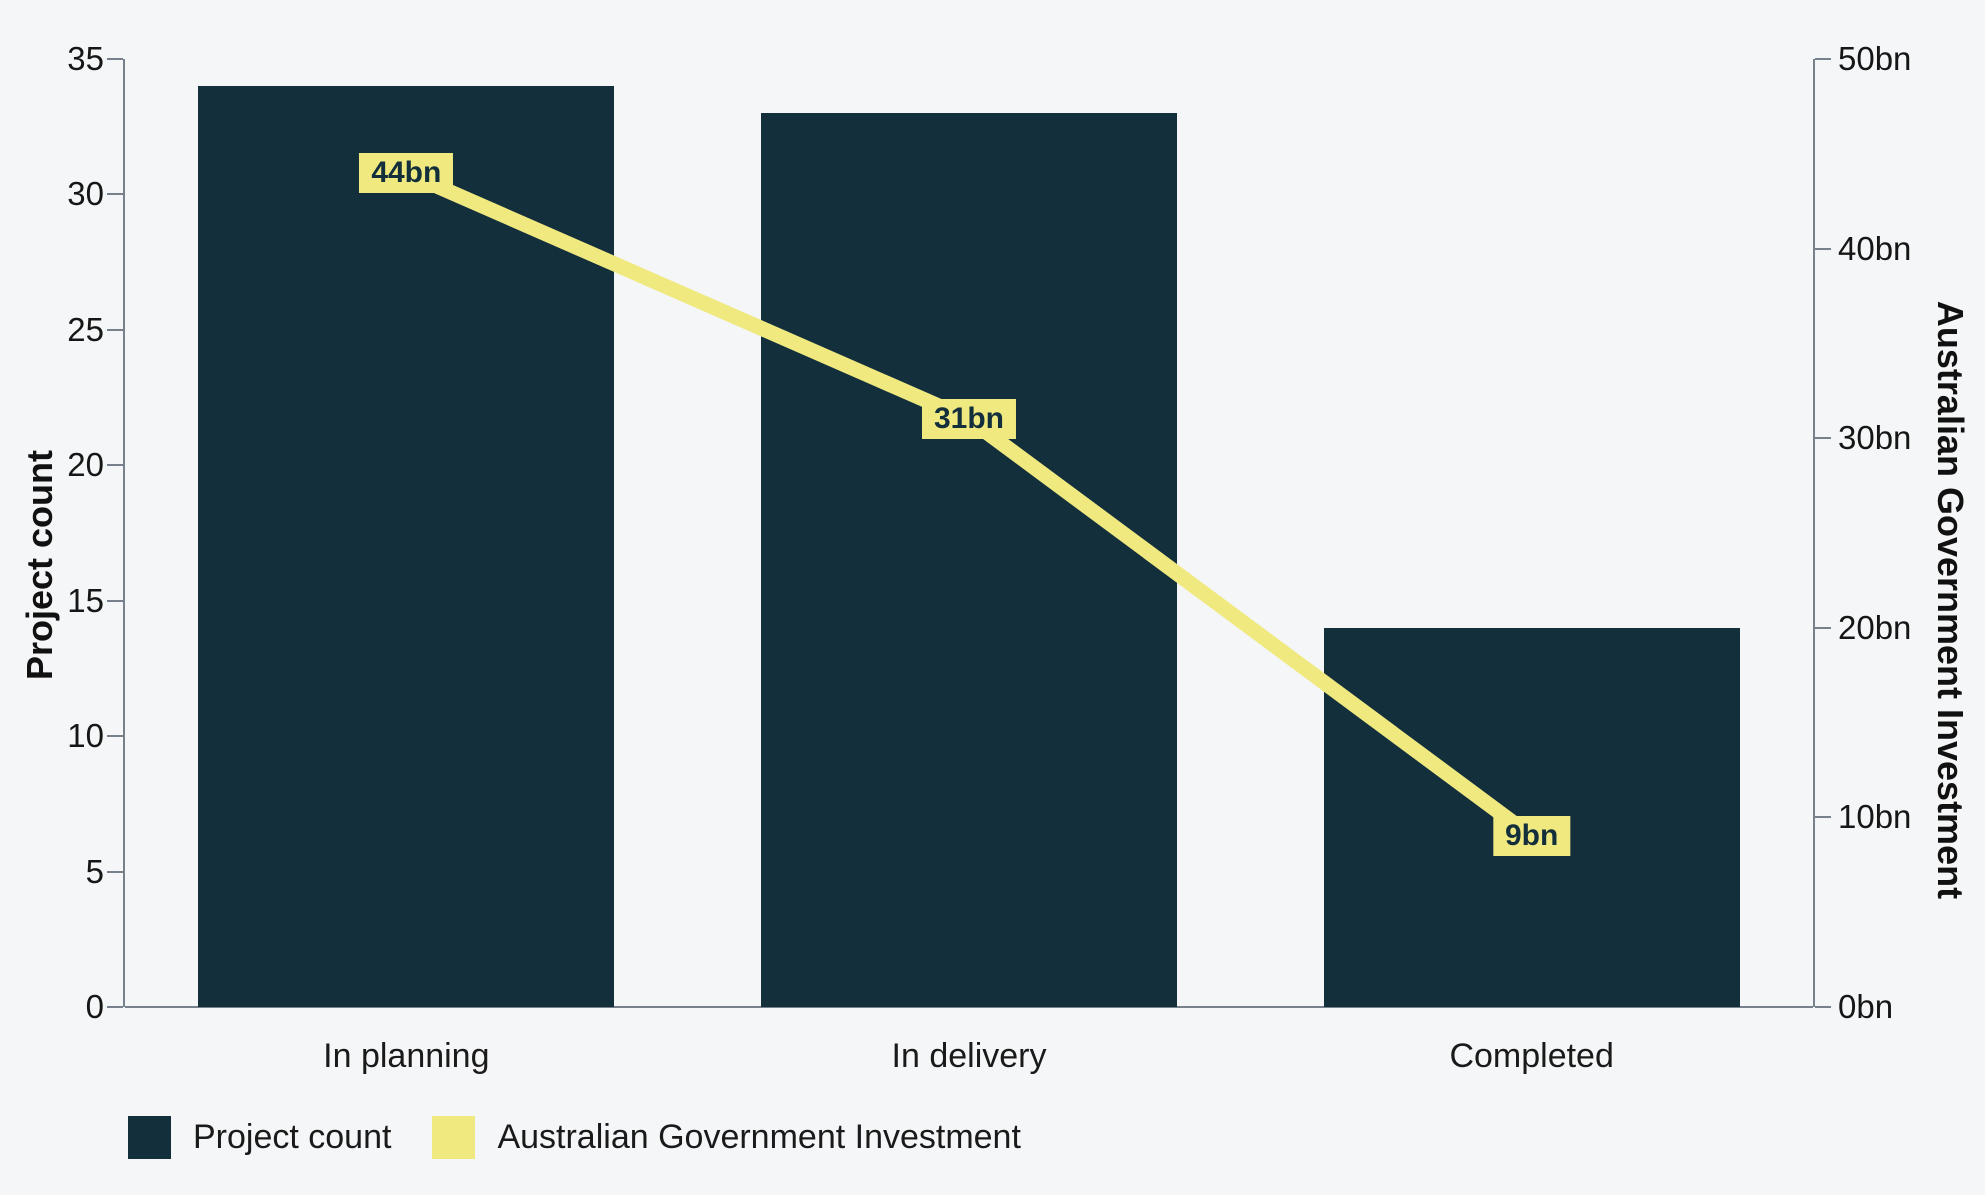  I want to click on left-axis-tick-label: 20, so click(85, 465).